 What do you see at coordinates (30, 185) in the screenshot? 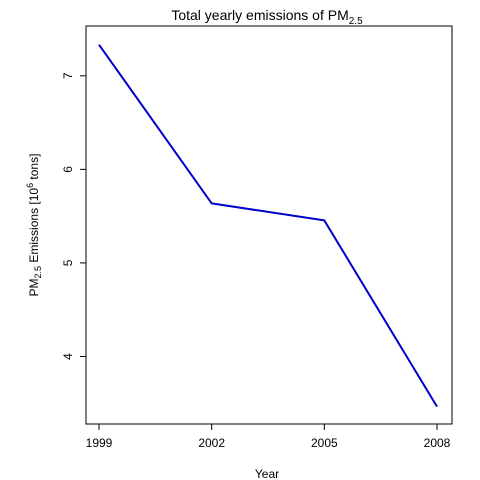
I see `y-axis-label-superscript: 6` at bounding box center [30, 185].